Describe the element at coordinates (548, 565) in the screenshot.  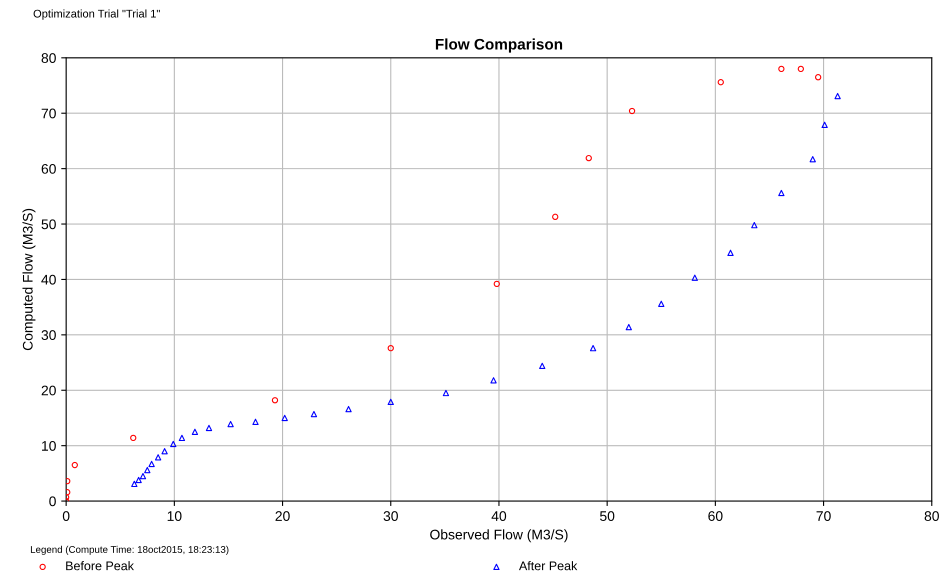
I see `legend-label: After Peak` at that location.